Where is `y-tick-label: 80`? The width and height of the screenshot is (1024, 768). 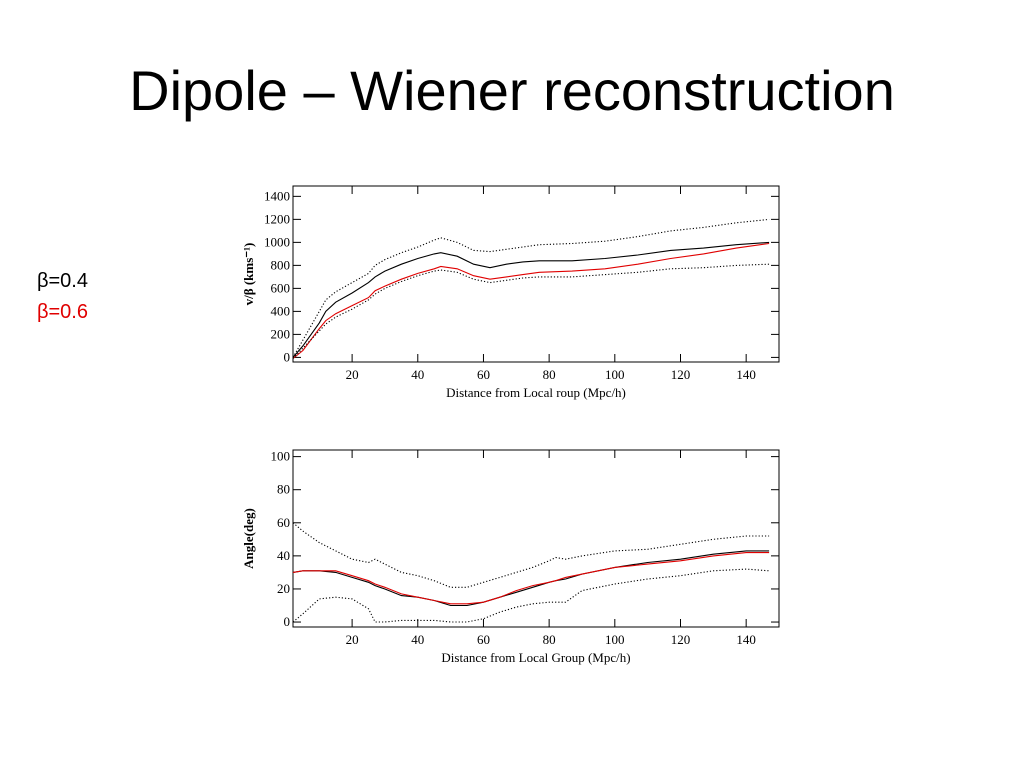
y-tick-label: 80 is located at coordinates (283, 489).